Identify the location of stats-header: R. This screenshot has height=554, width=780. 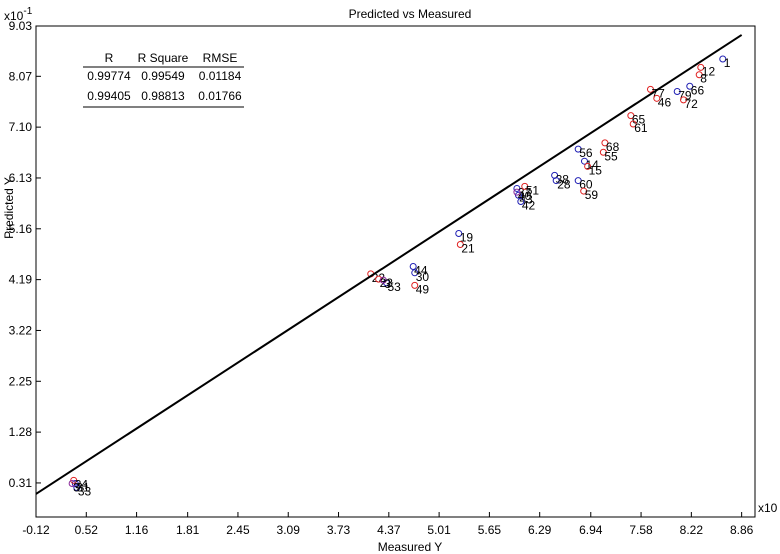
(109, 58).